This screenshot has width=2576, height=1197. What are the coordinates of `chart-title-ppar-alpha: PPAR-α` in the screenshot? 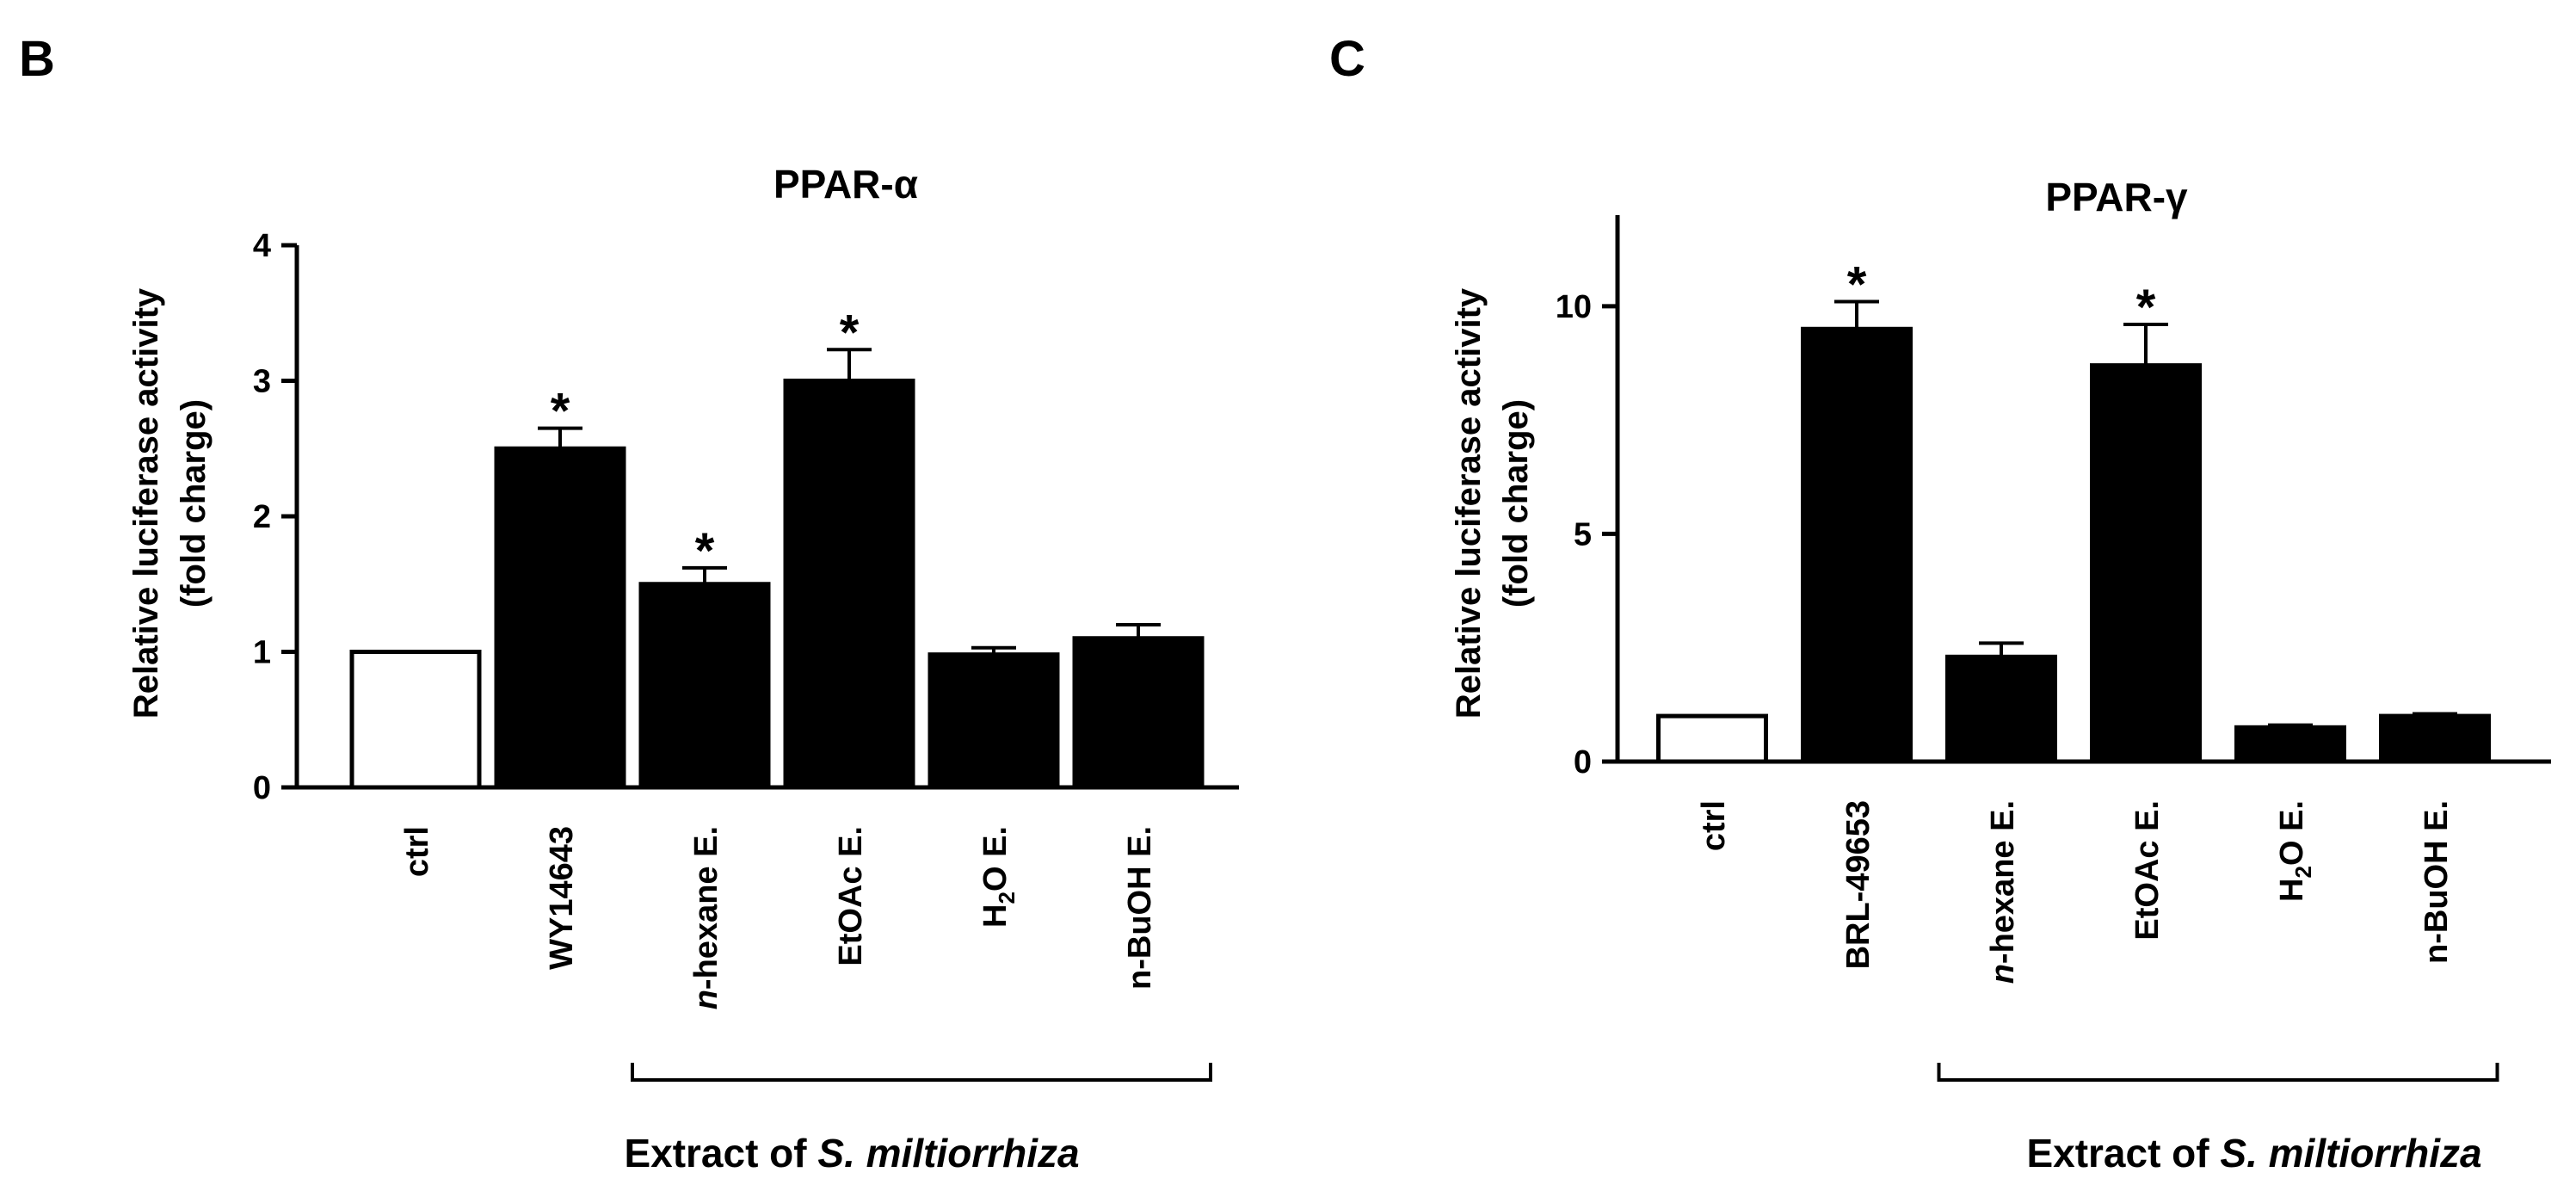 It's located at (845, 185).